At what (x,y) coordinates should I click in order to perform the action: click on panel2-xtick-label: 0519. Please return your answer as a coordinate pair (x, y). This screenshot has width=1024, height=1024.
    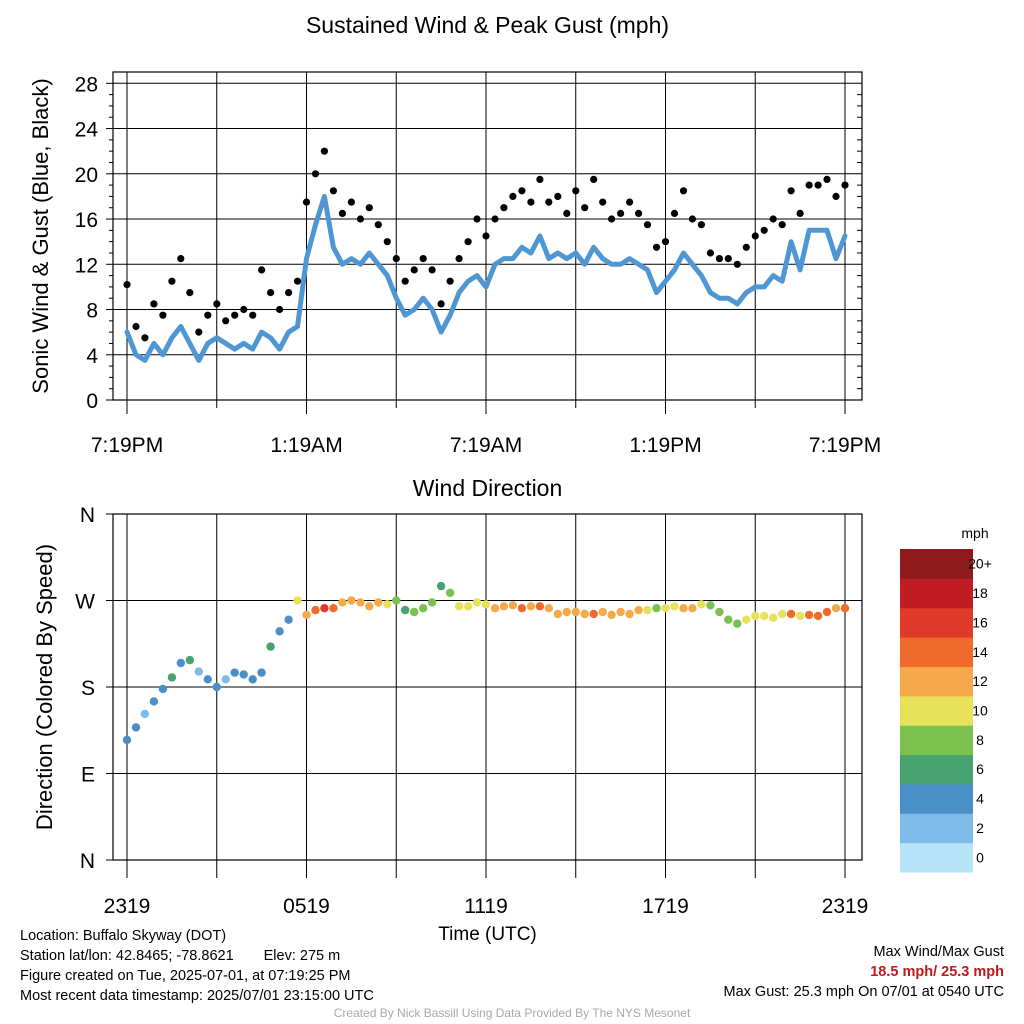
    Looking at the image, I should click on (306, 906).